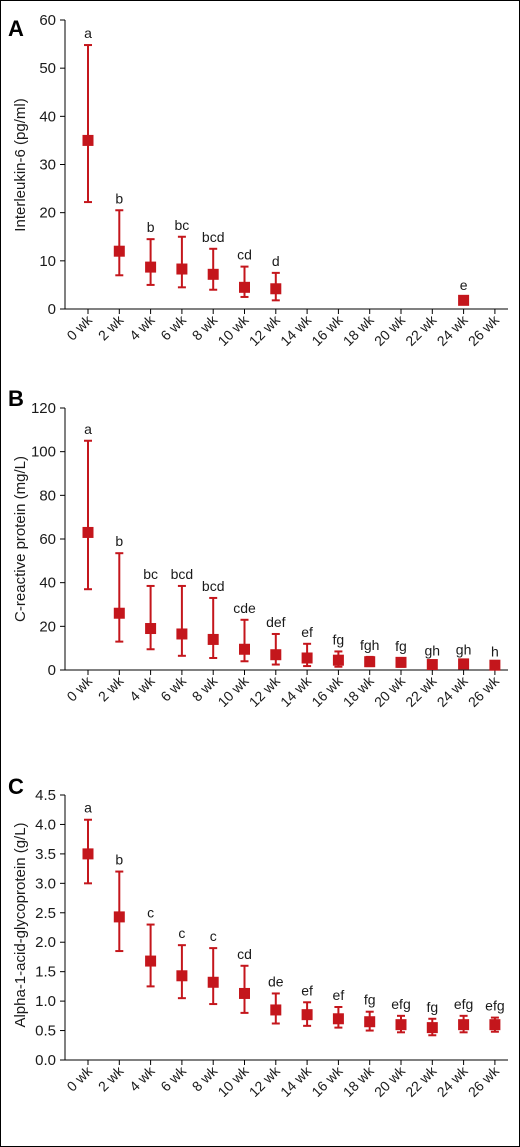 This screenshot has height=1147, width=520. Describe the element at coordinates (52, 670) in the screenshot. I see `y-tick-label: 0` at that location.